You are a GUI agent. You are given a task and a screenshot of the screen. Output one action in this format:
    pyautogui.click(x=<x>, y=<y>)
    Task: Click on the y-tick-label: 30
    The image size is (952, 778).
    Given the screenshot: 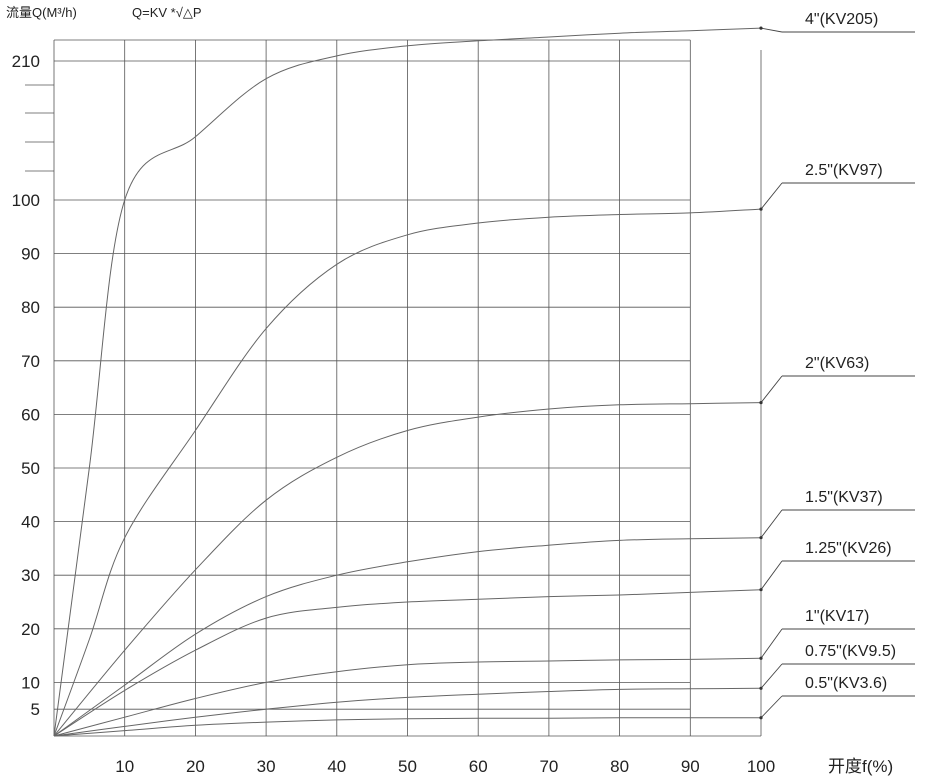 What is the action you would take?
    pyautogui.click(x=30, y=575)
    